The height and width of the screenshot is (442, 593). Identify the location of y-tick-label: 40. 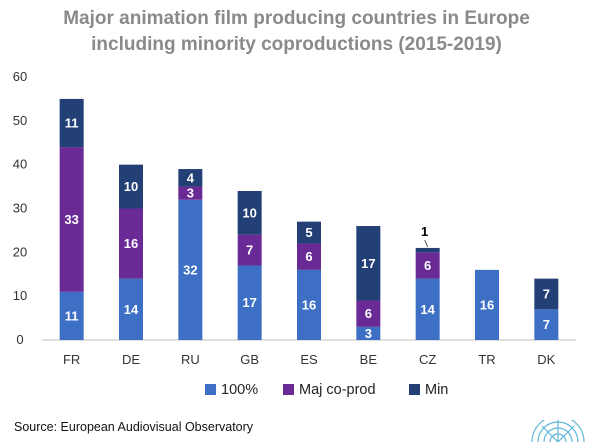
(20, 164).